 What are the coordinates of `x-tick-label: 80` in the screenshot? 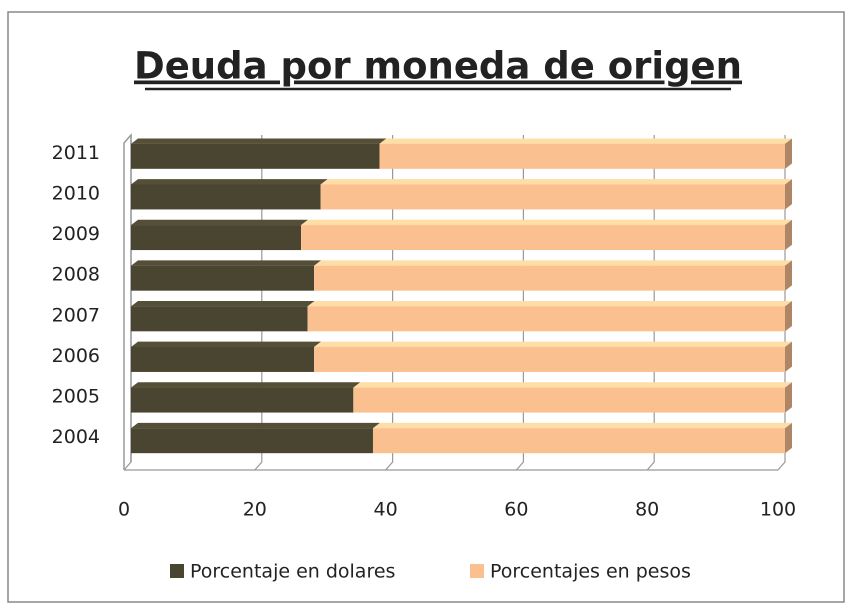 It's located at (647, 510).